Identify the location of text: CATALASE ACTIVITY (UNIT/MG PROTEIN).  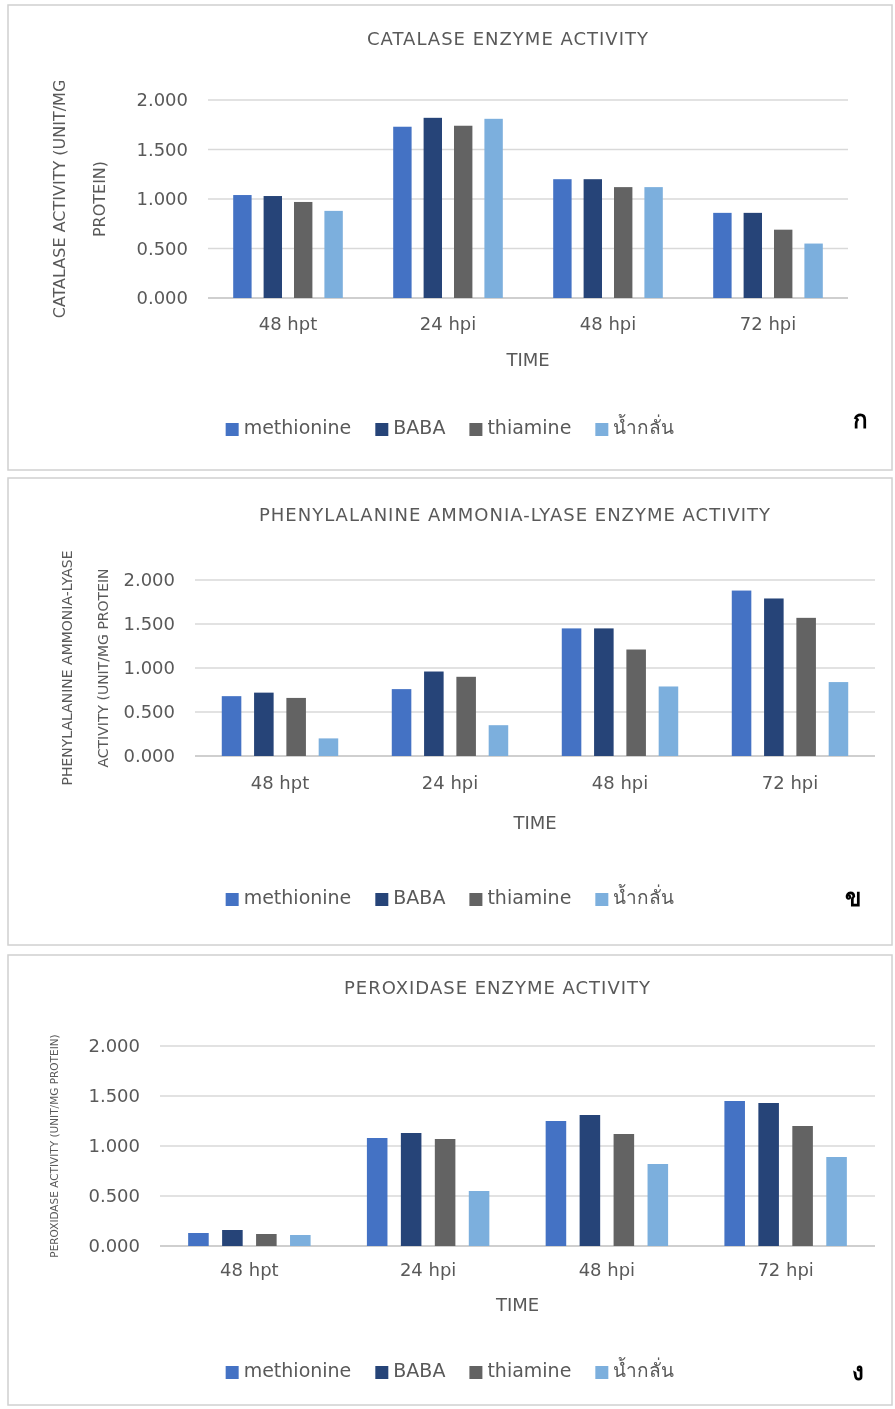
(79, 199).